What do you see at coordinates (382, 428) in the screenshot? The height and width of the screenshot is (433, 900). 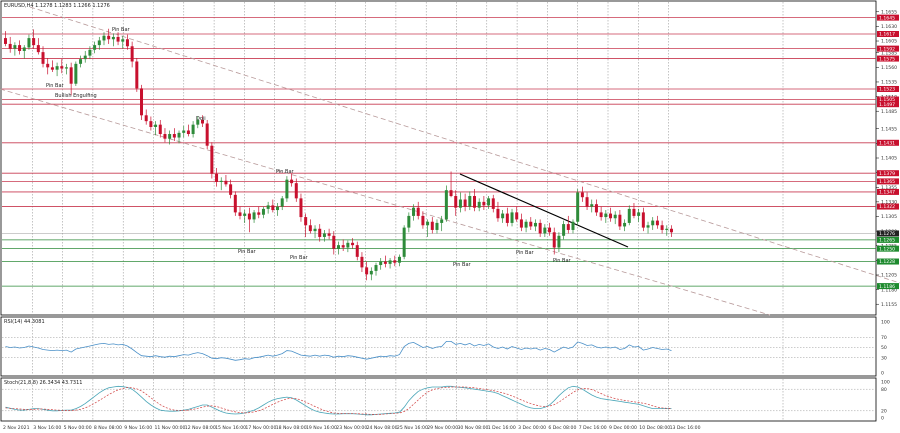 I see `time-tick-label: 24 Nov 08:00` at bounding box center [382, 428].